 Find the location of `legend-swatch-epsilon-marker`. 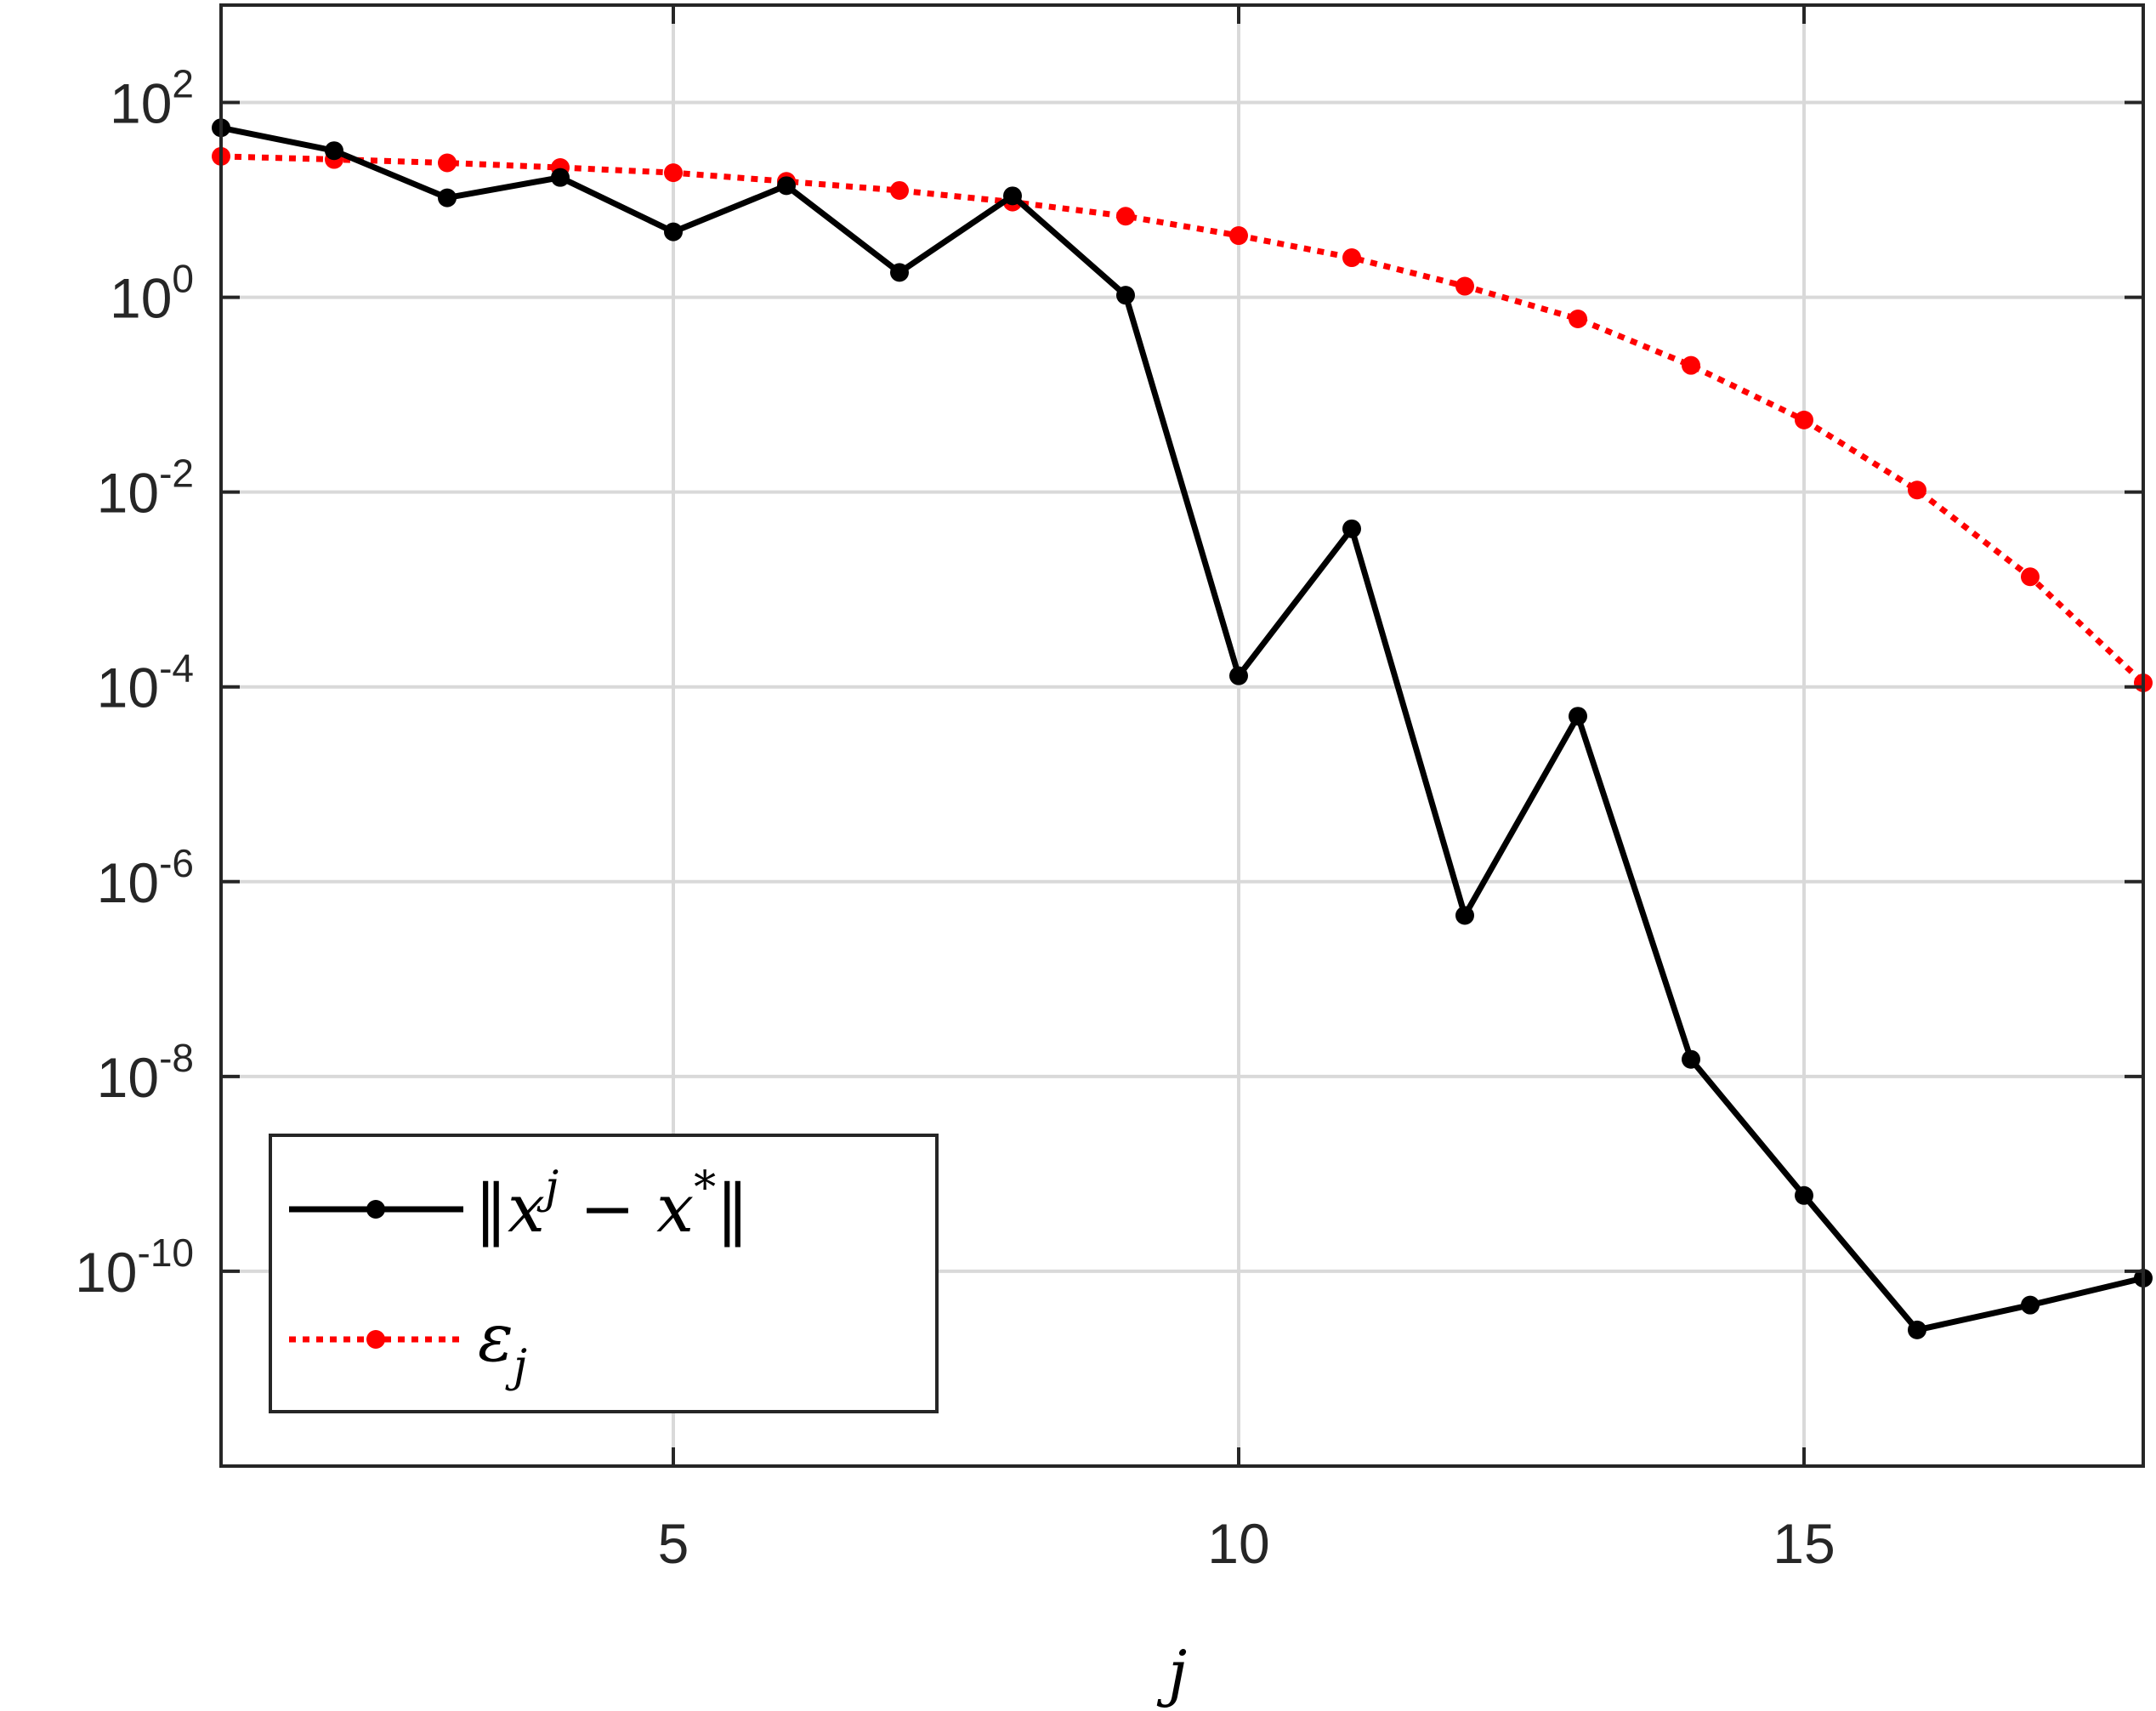

legend-swatch-epsilon-marker is located at coordinates (375, 1339).